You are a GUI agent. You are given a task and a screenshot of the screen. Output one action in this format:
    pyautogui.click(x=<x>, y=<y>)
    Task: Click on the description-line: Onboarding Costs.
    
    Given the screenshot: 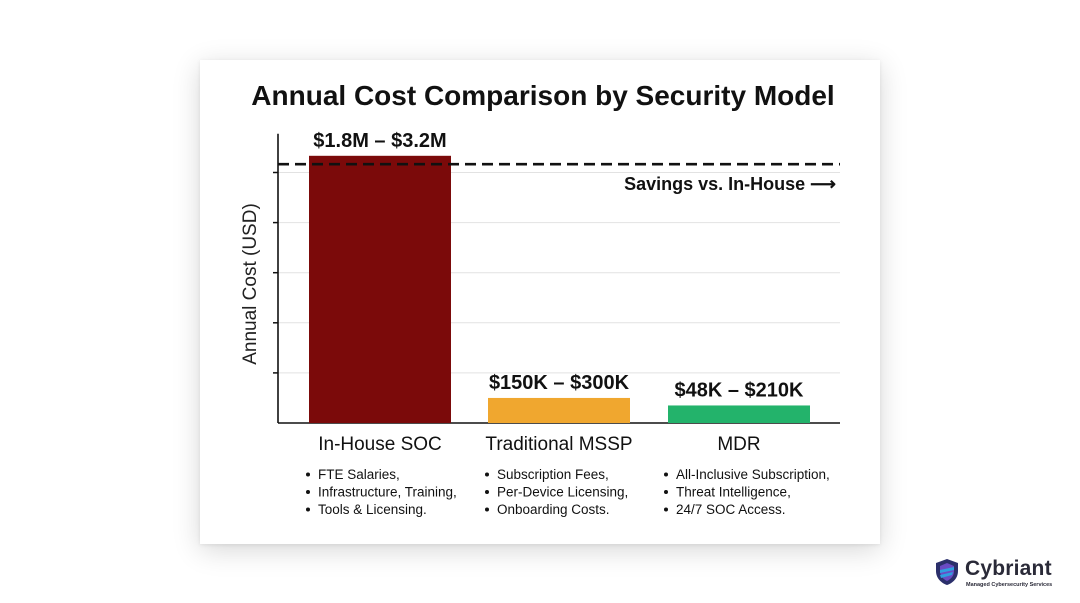 What is the action you would take?
    pyautogui.click(x=553, y=509)
    